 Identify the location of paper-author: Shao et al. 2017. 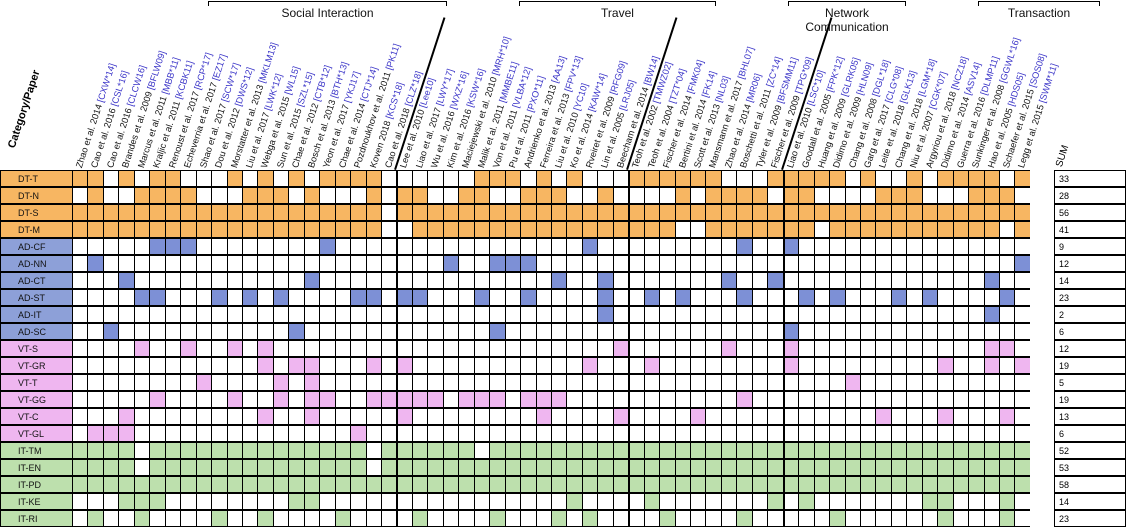
(212, 136).